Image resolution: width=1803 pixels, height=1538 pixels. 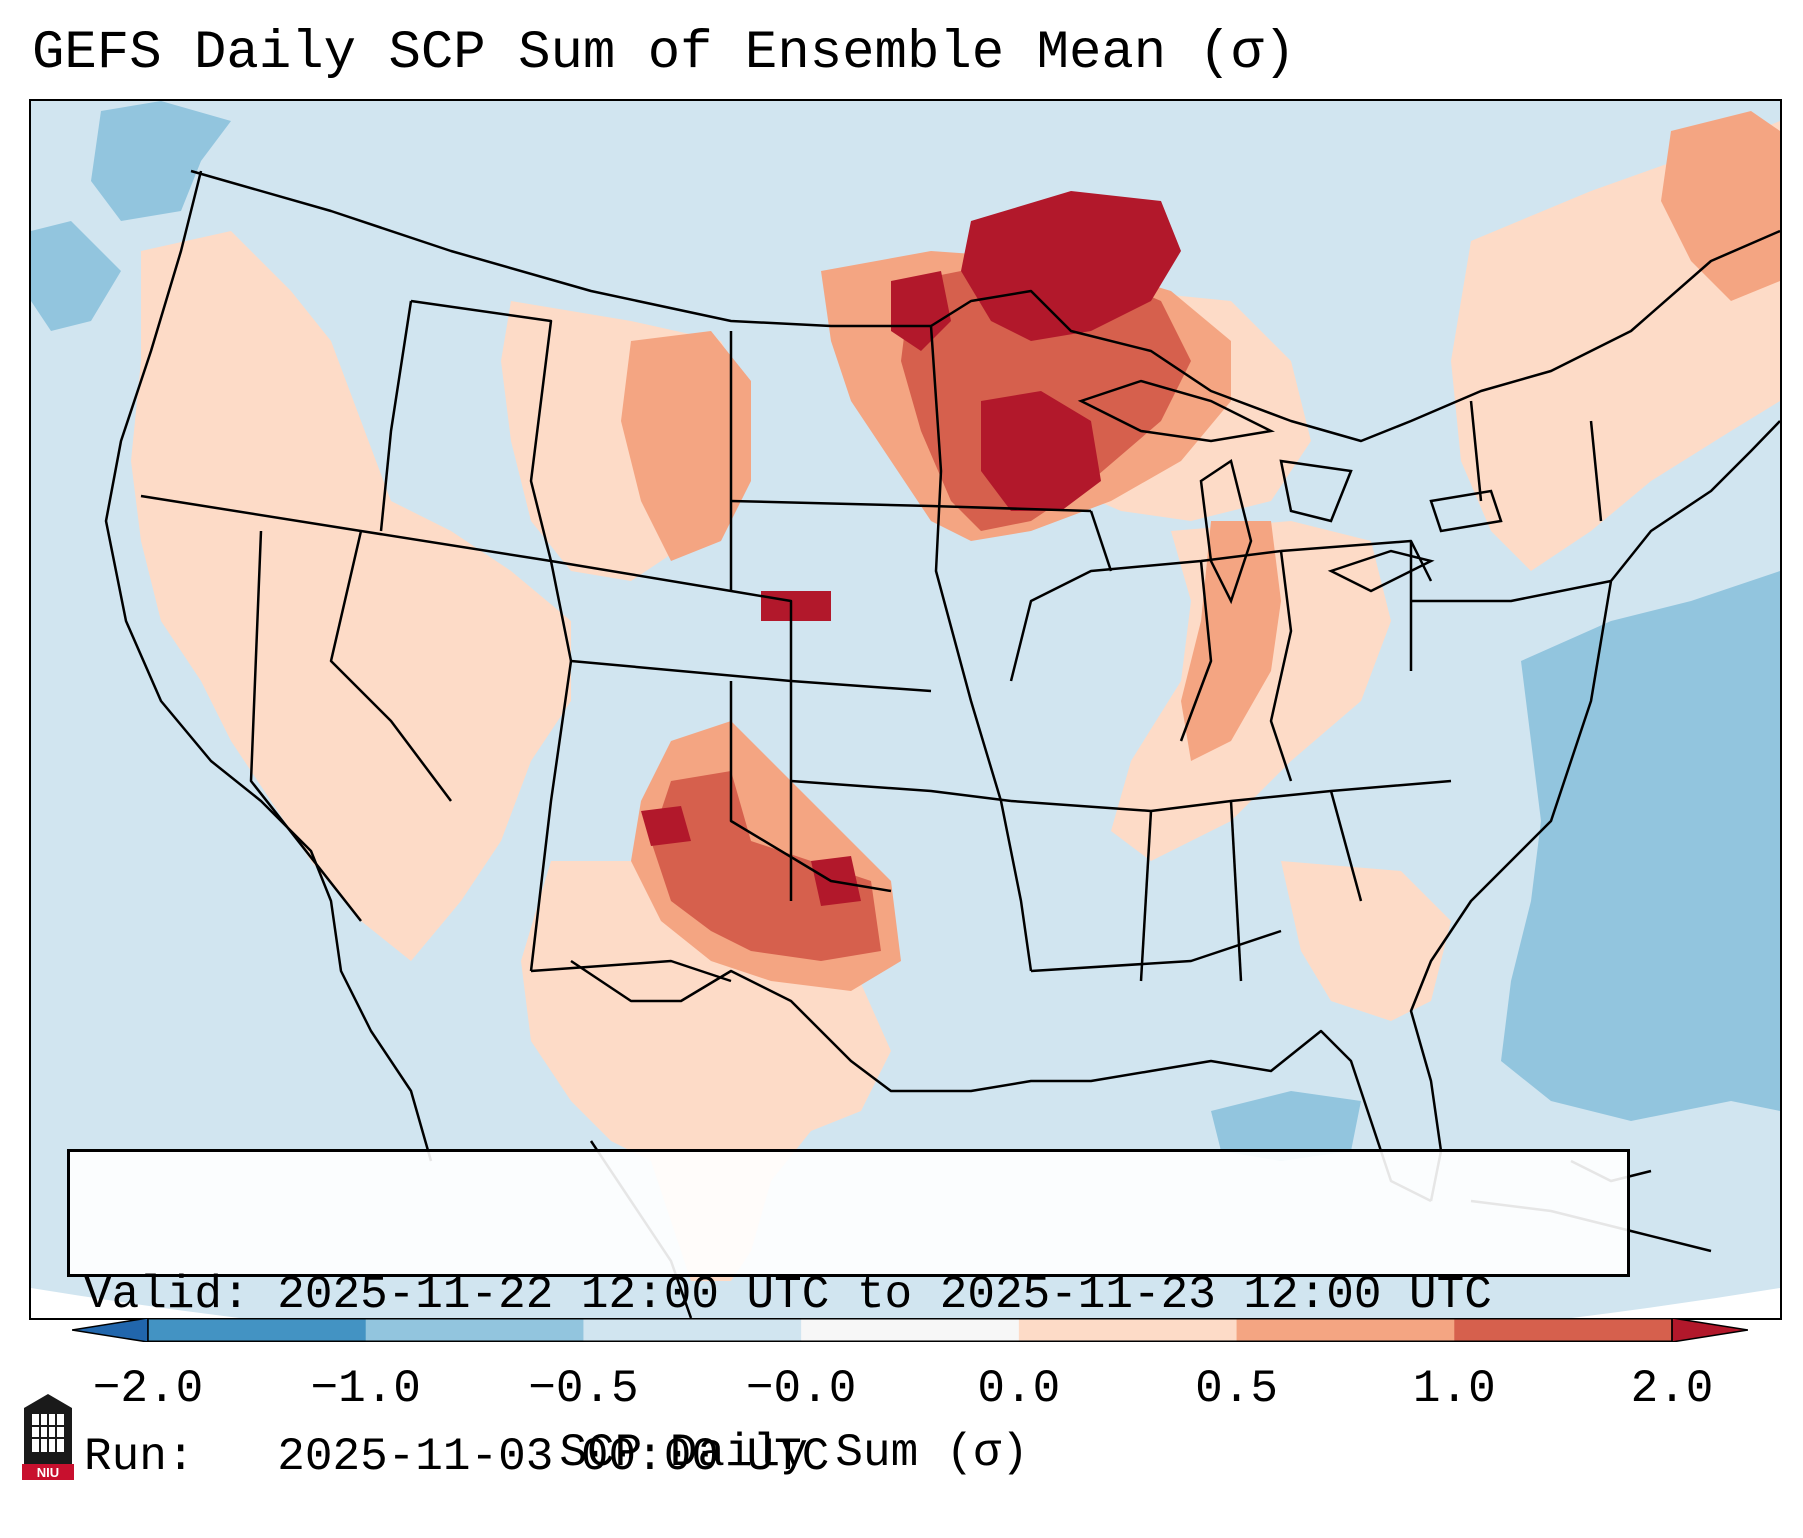 I want to click on colorbar-bins, so click(x=910, y=1330).